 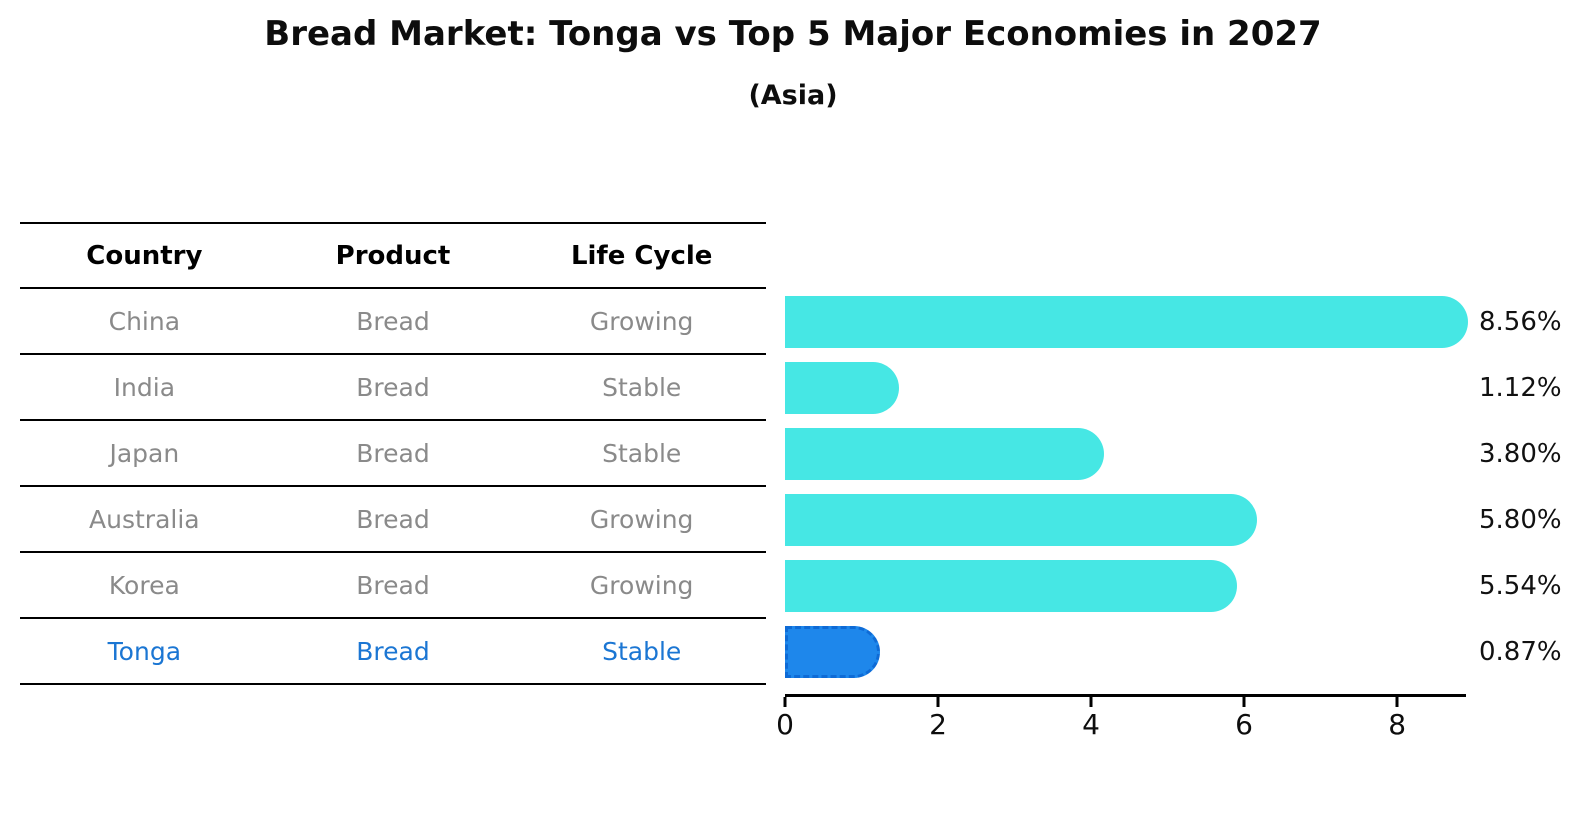 What do you see at coordinates (1244, 724) in the screenshot?
I see `x-axis-tick-label: 6` at bounding box center [1244, 724].